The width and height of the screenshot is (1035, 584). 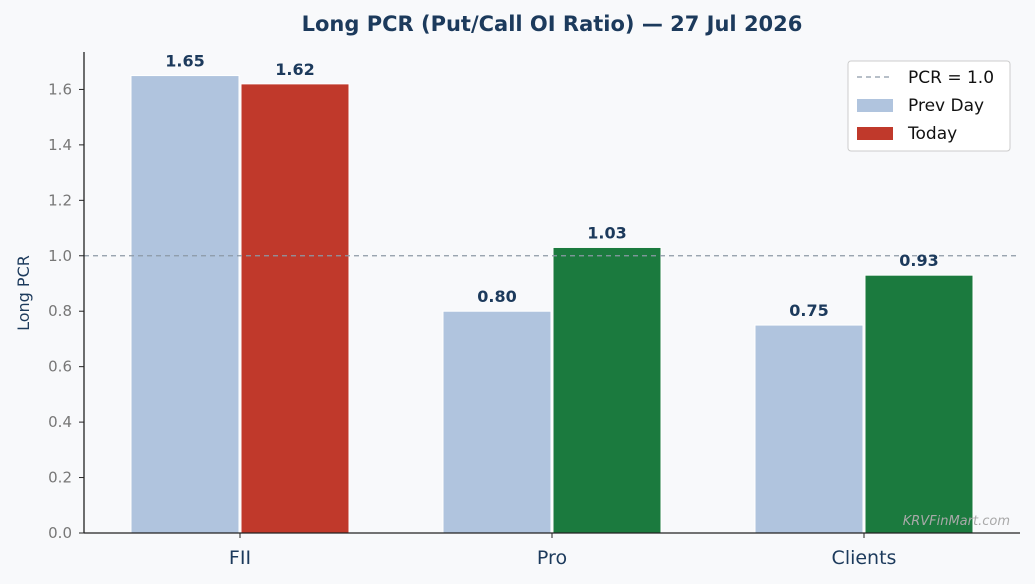 I want to click on y-tick-label: 0.6, so click(x=60, y=367).